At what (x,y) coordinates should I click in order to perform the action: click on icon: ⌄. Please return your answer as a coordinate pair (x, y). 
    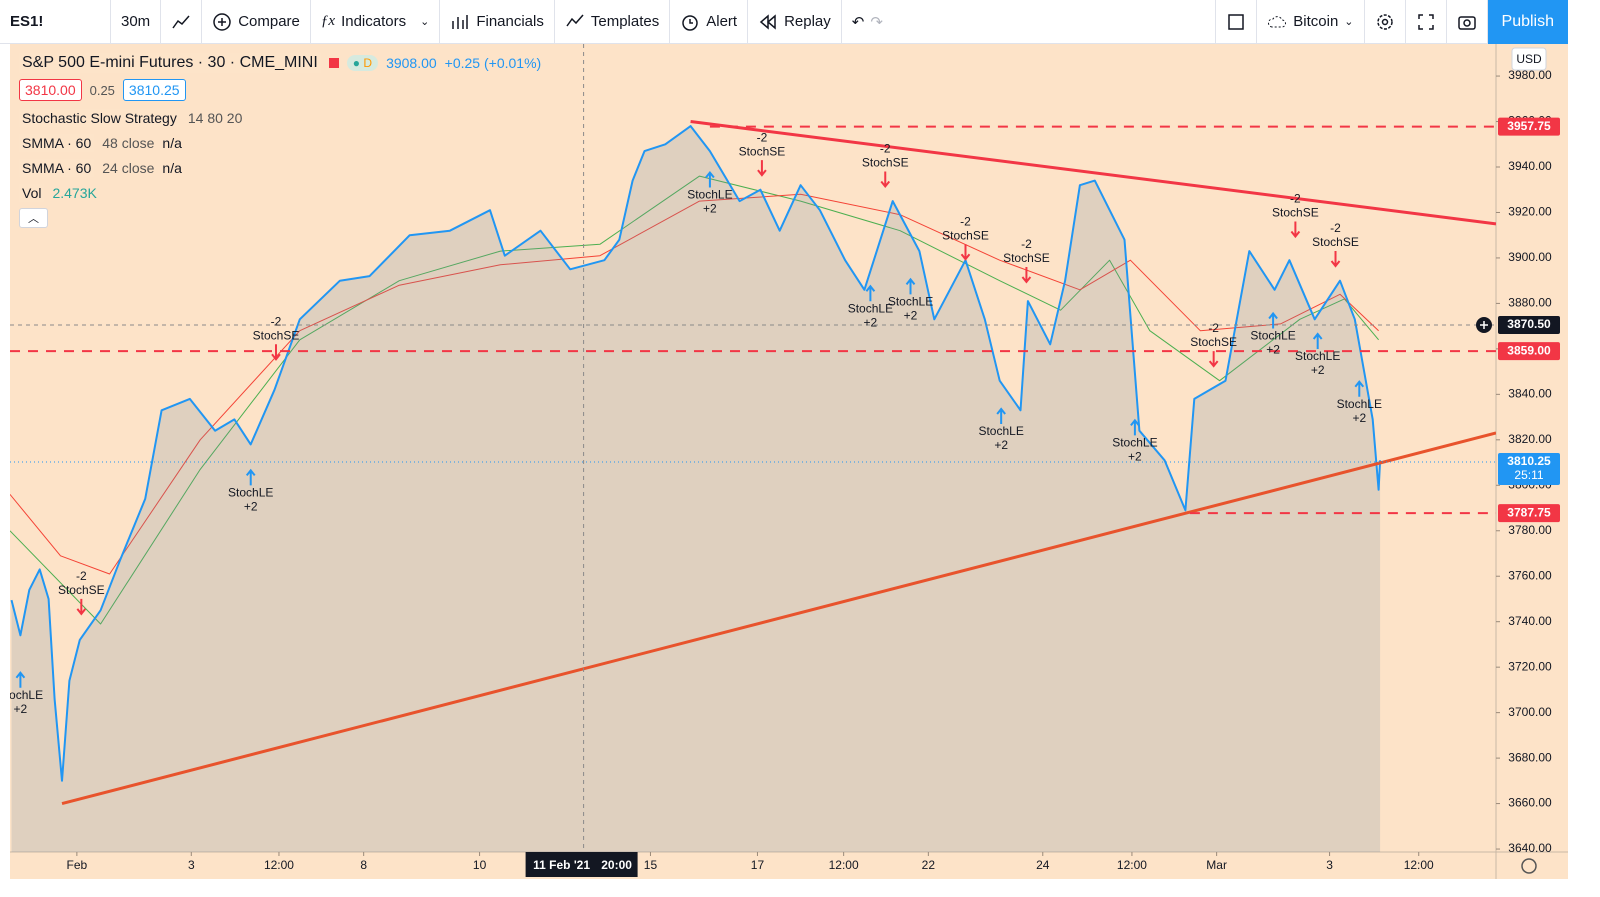
    Looking at the image, I should click on (425, 22).